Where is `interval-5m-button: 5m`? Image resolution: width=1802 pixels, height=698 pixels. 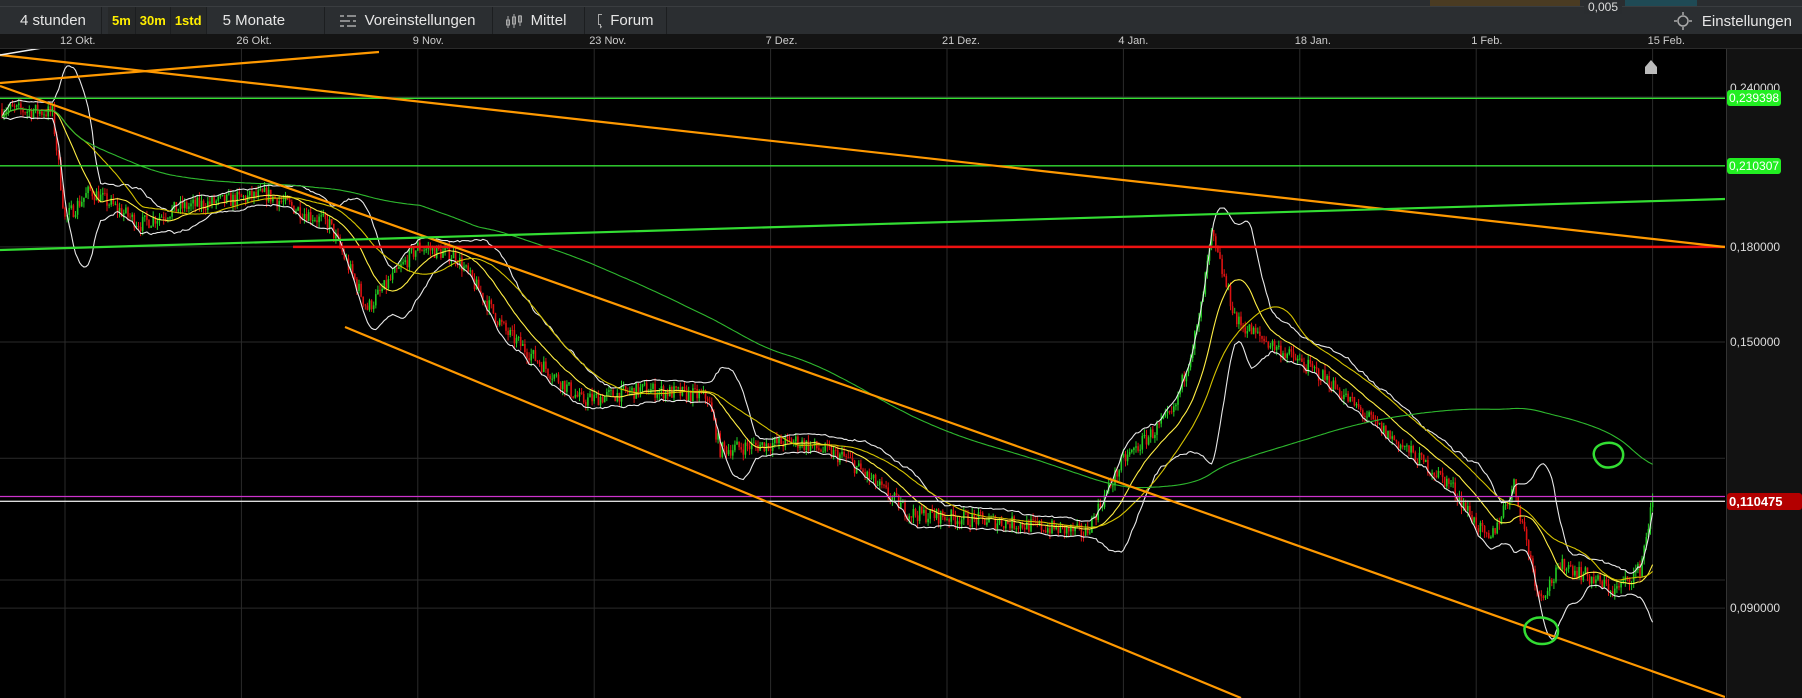 interval-5m-button: 5m is located at coordinates (122, 20).